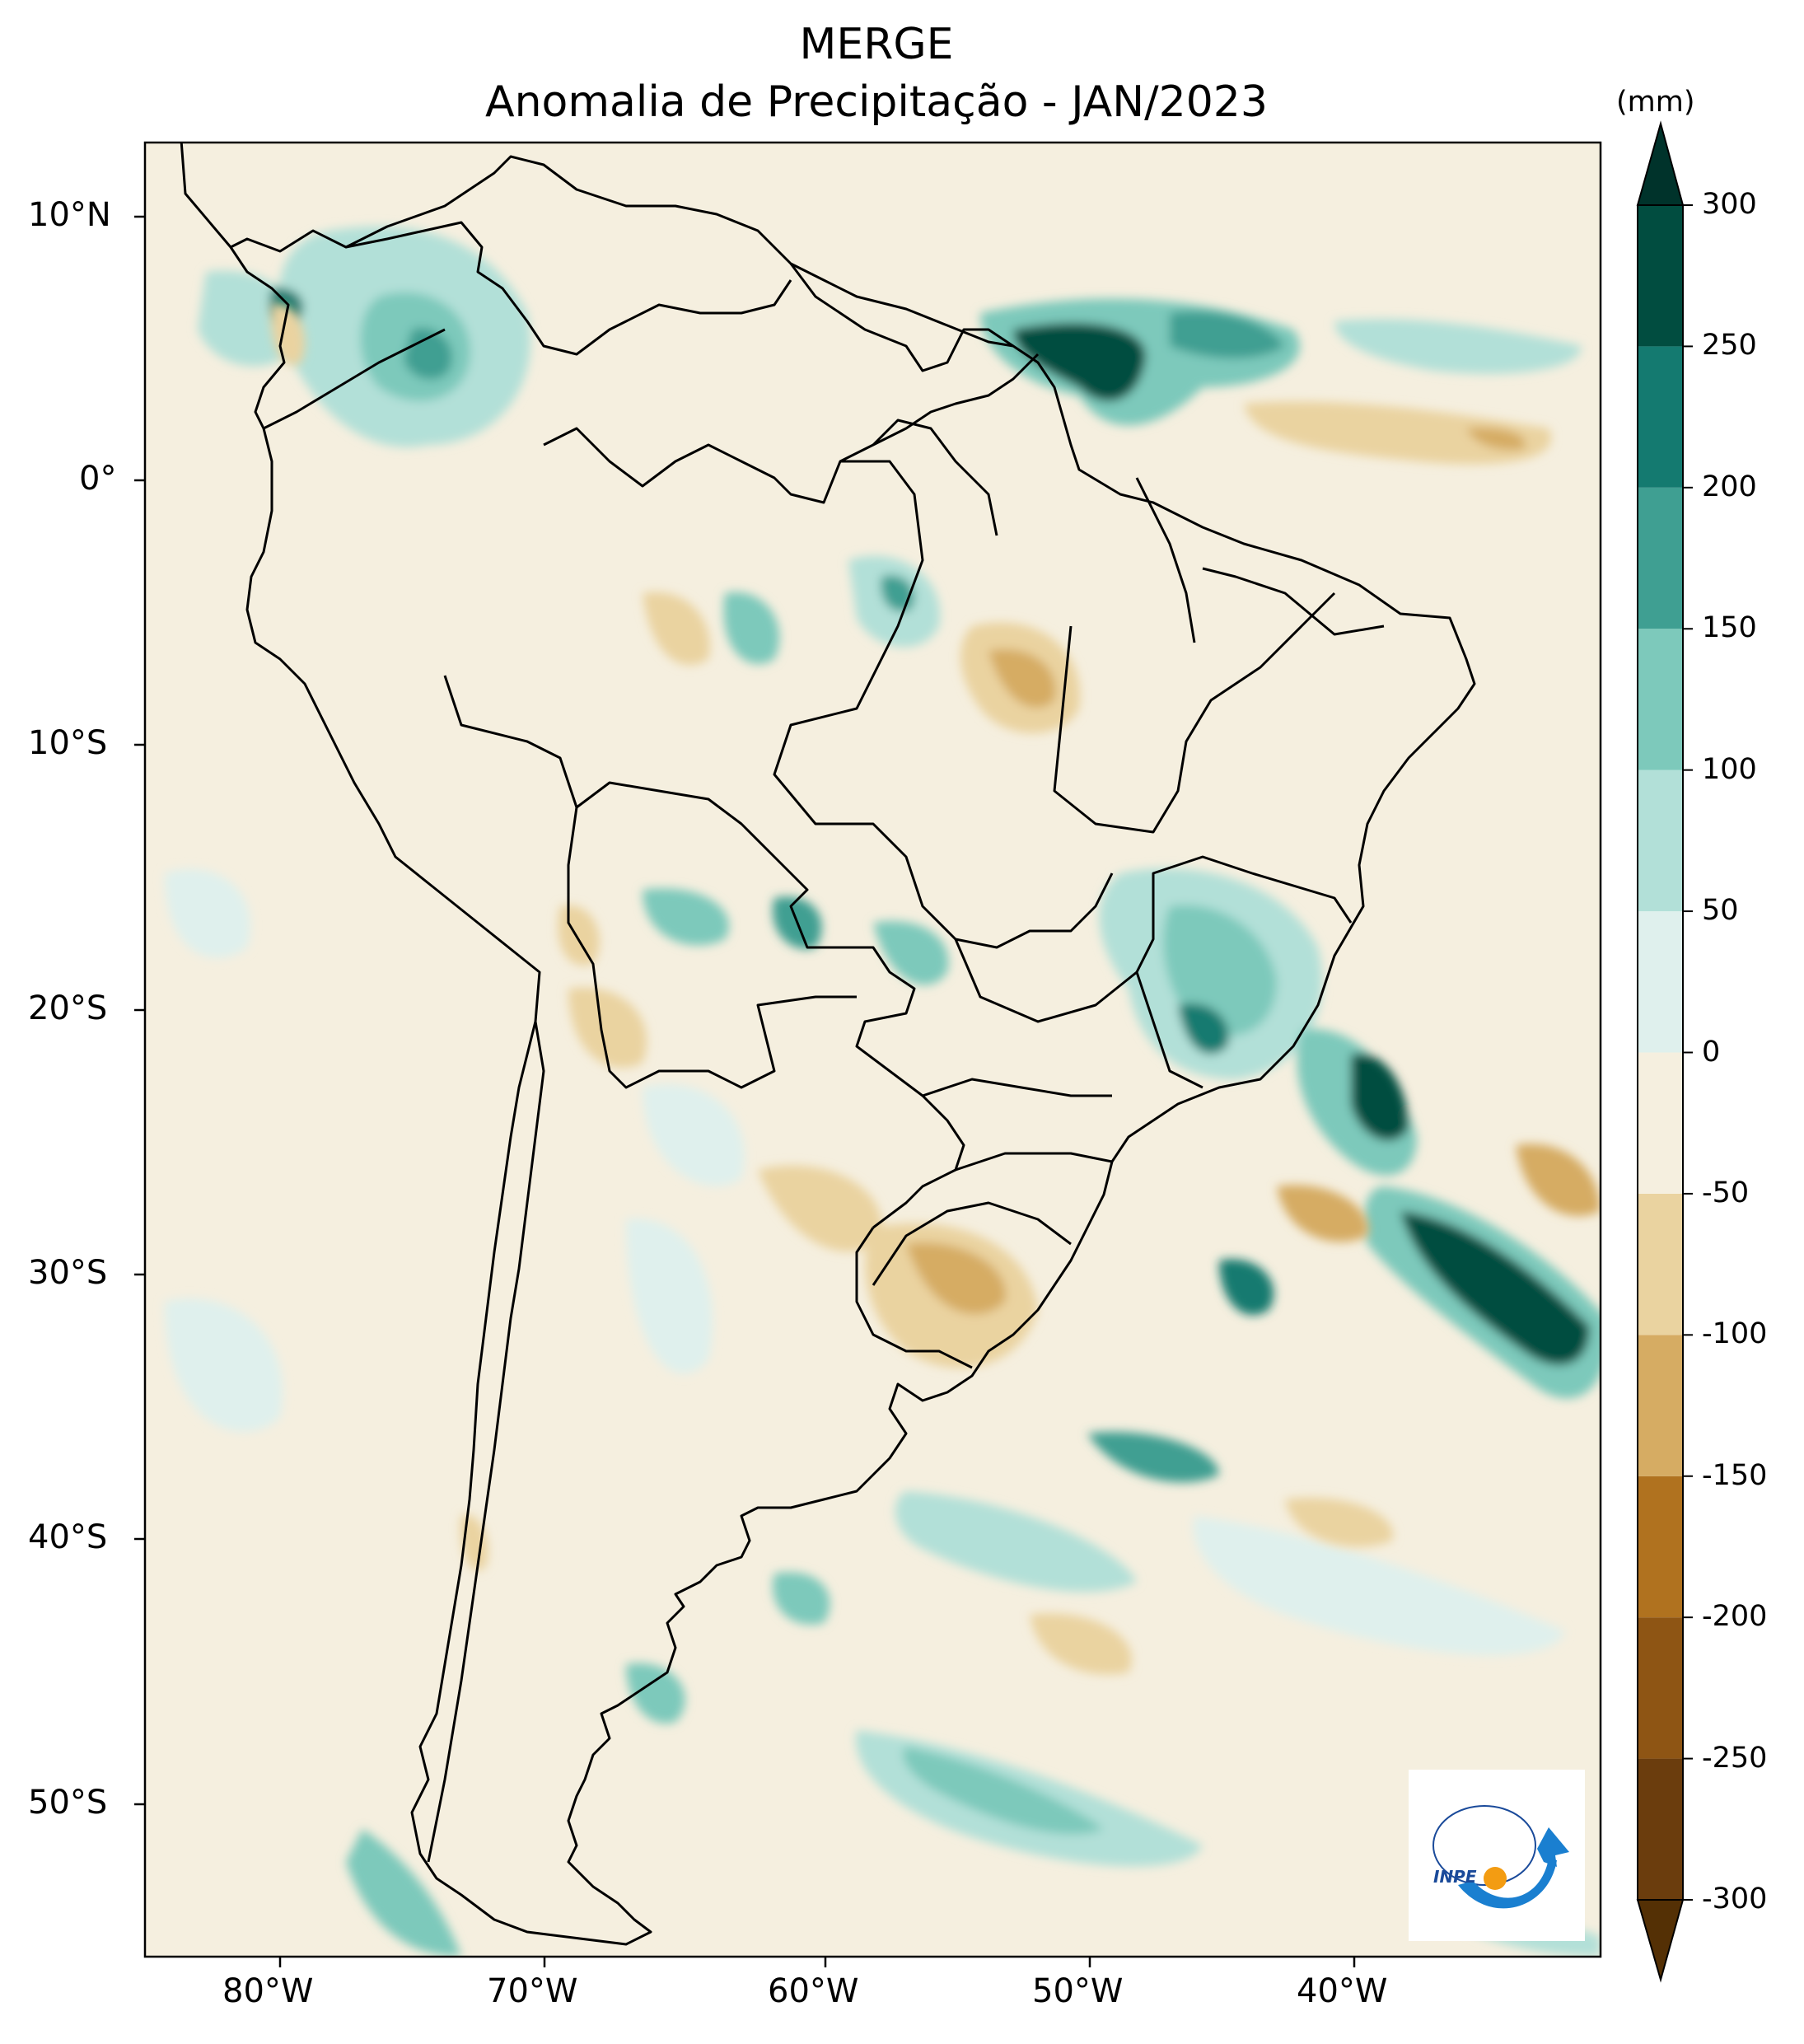 The width and height of the screenshot is (1804, 2044). I want to click on lat-tick-marks, so click(139, 1010).